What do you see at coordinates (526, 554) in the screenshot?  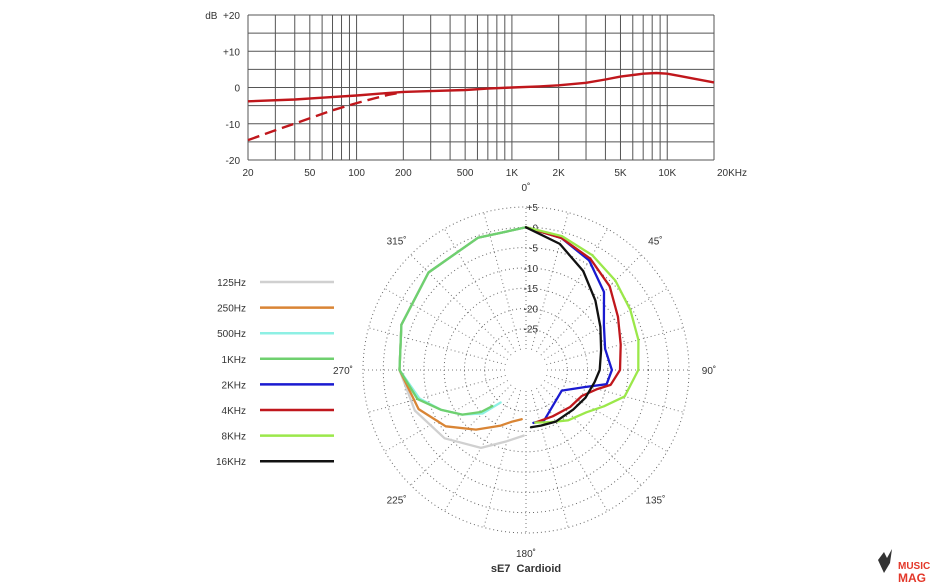 I see `angle-label: 180˚` at bounding box center [526, 554].